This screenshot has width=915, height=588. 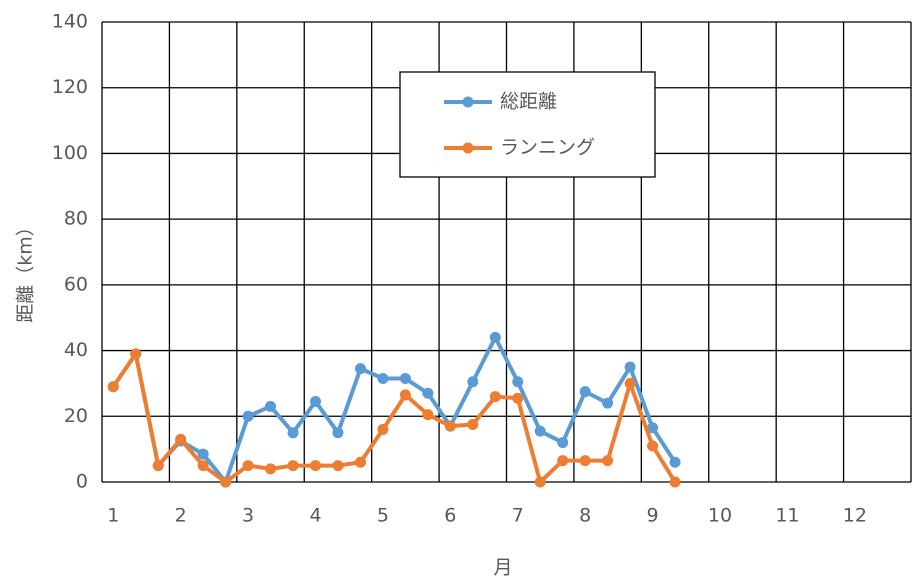 I want to click on x-tick-label: 2, so click(x=181, y=516).